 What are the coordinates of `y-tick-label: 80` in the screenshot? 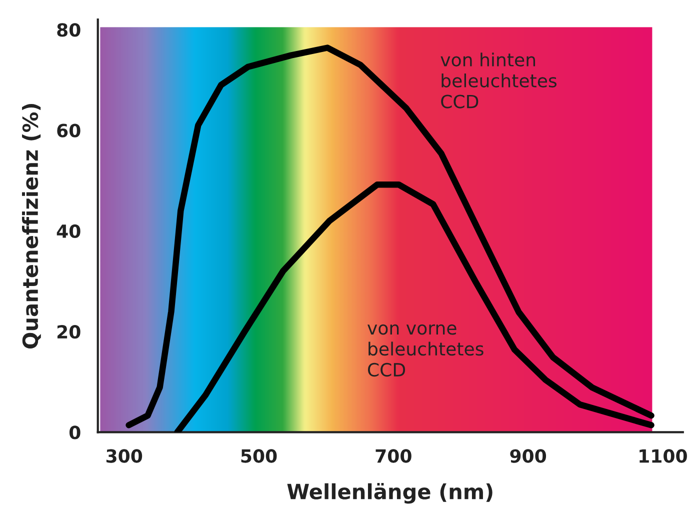 It's located at (68, 30).